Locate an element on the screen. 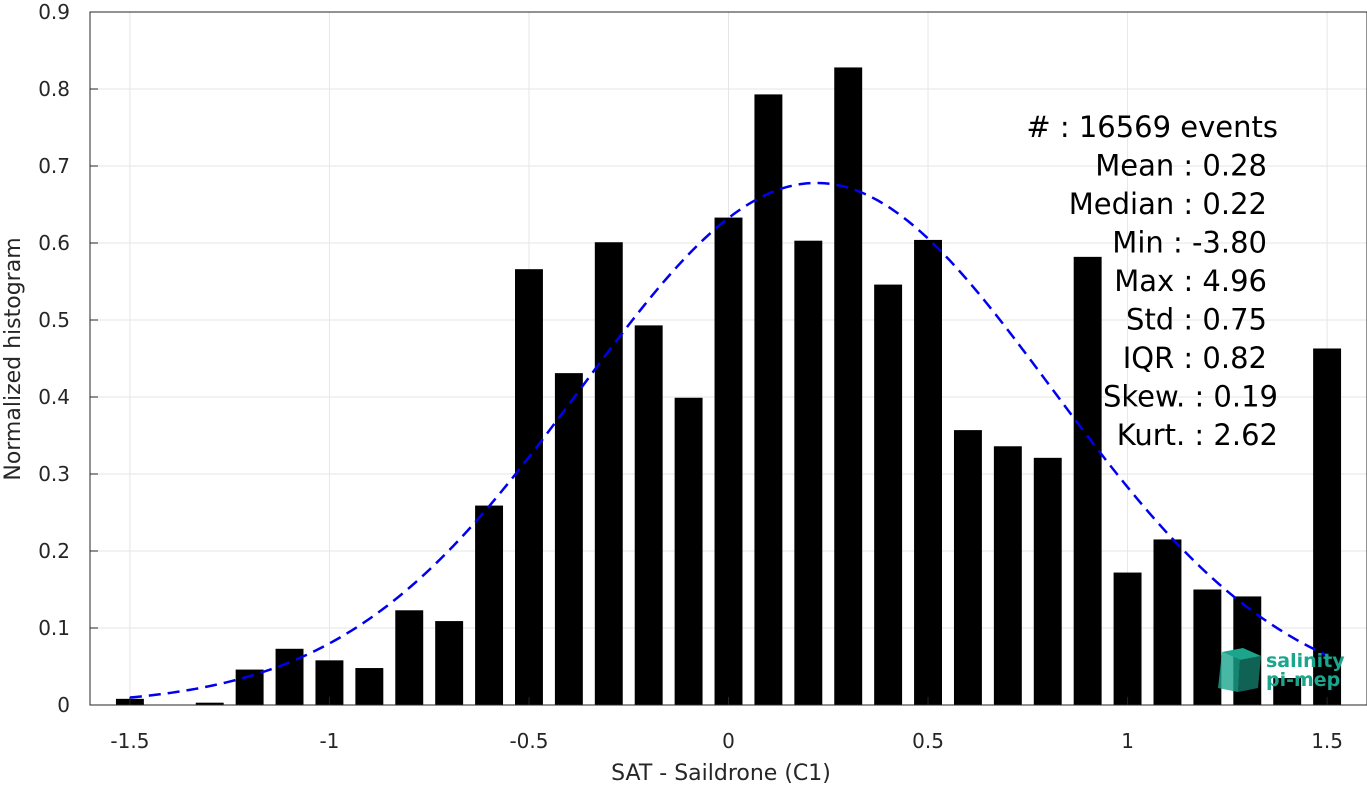 The width and height of the screenshot is (1367, 785). logo-cube-icon is located at coordinates (1239, 670).